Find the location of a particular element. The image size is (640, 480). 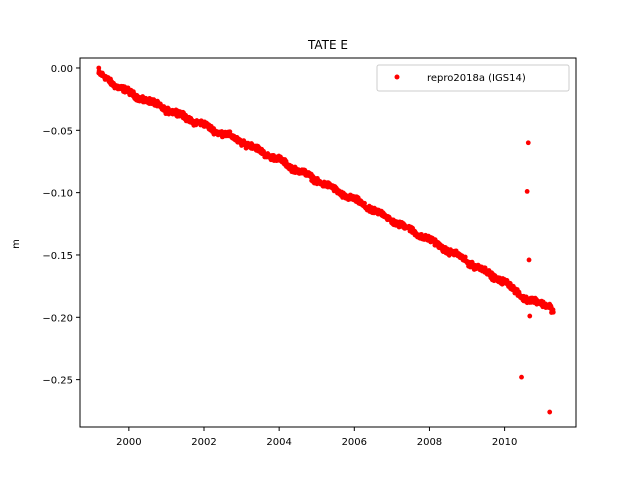

x-tick-label: 2002 is located at coordinates (203, 442).